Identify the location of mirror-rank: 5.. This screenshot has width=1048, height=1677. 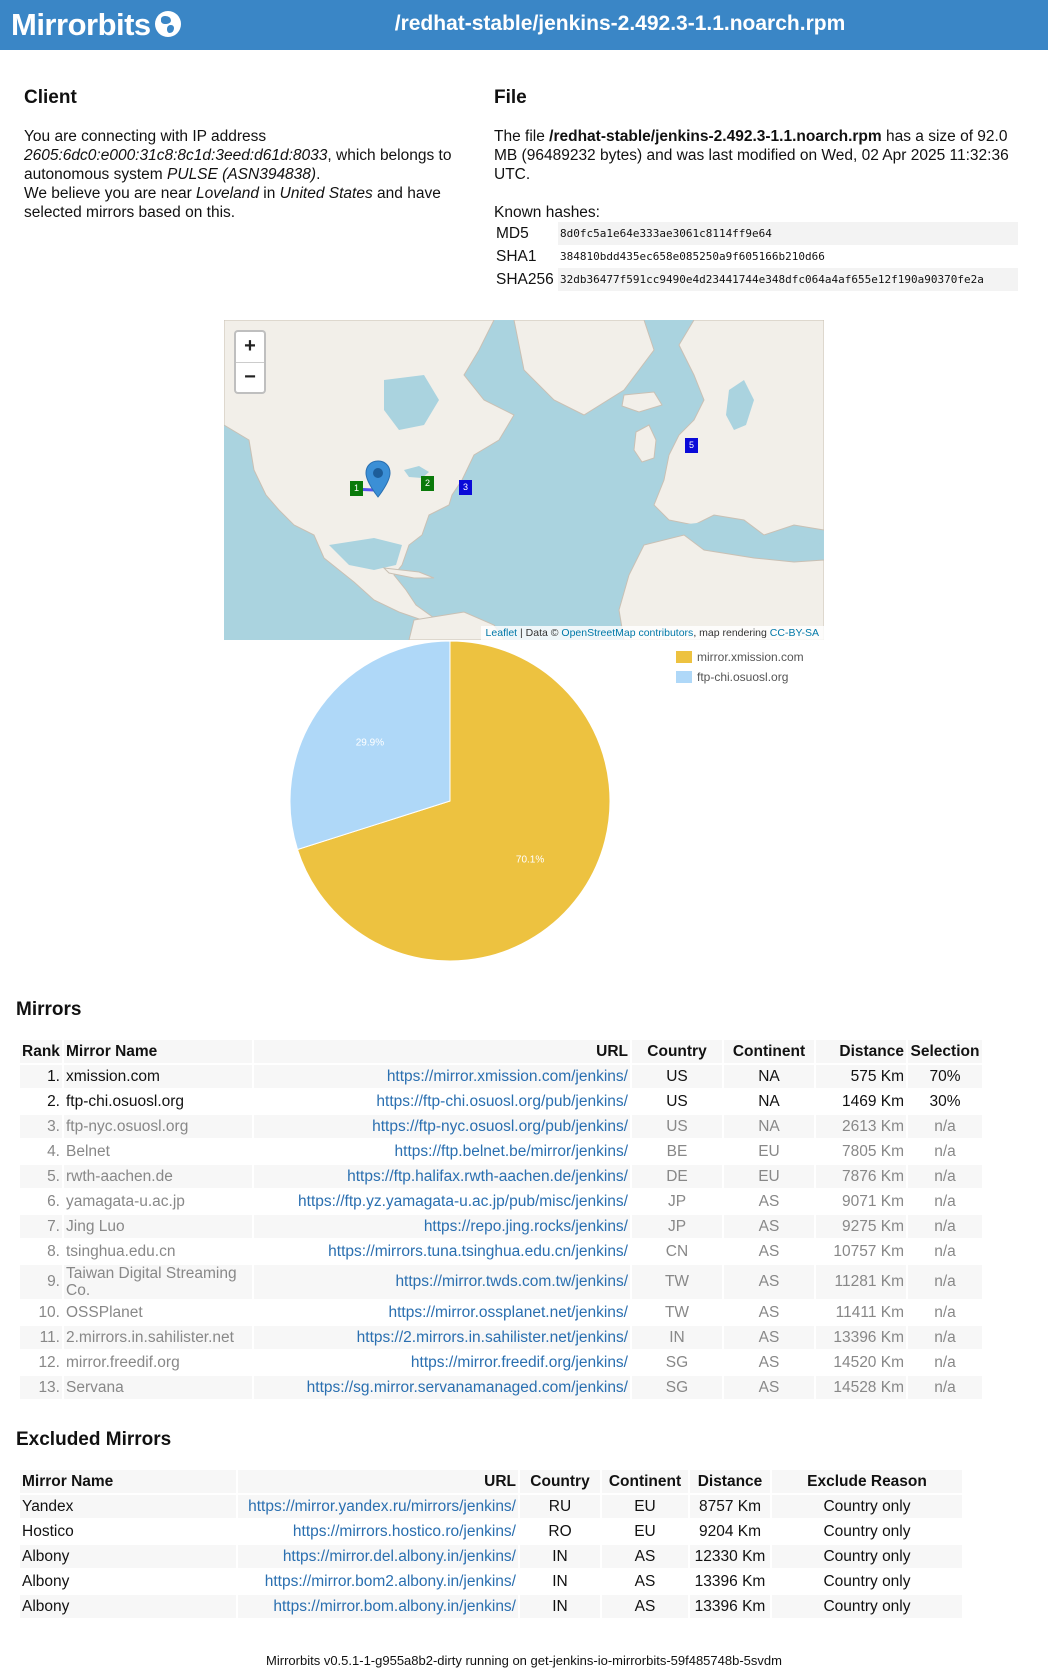
(53, 1176).